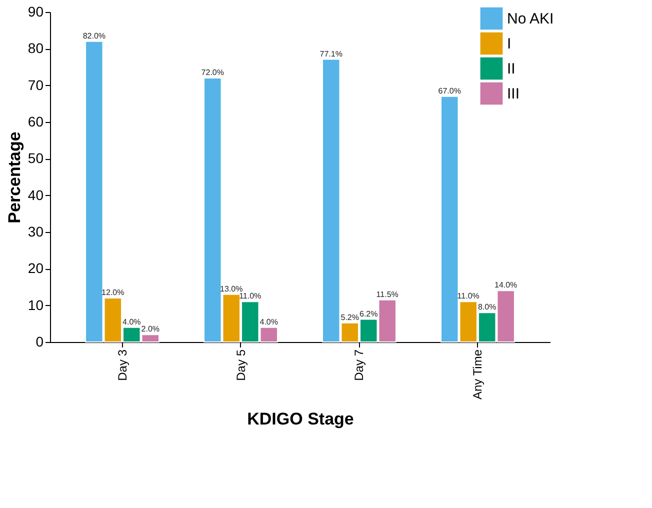 The width and height of the screenshot is (652, 508). What do you see at coordinates (509, 44) in the screenshot?
I see `legend-label: I` at bounding box center [509, 44].